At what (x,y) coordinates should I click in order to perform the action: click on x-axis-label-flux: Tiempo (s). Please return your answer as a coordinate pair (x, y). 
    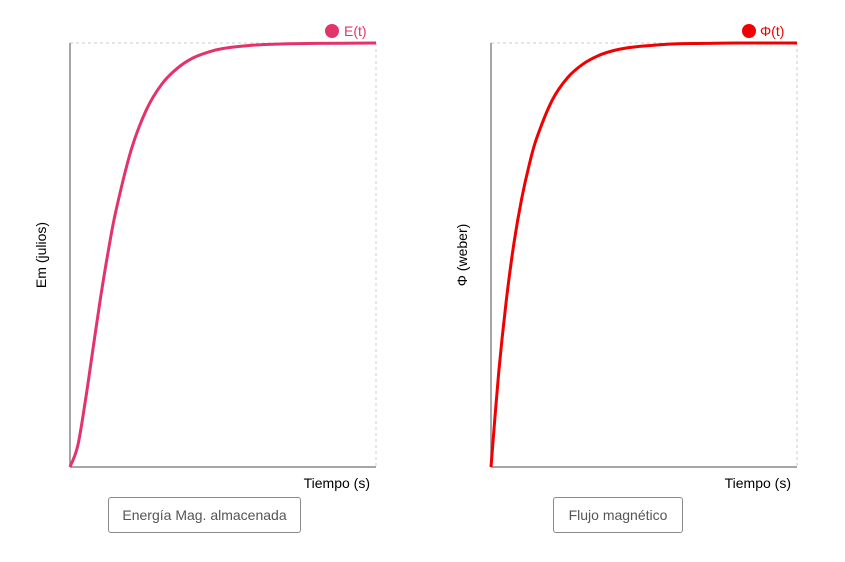
    Looking at the image, I should click on (758, 483).